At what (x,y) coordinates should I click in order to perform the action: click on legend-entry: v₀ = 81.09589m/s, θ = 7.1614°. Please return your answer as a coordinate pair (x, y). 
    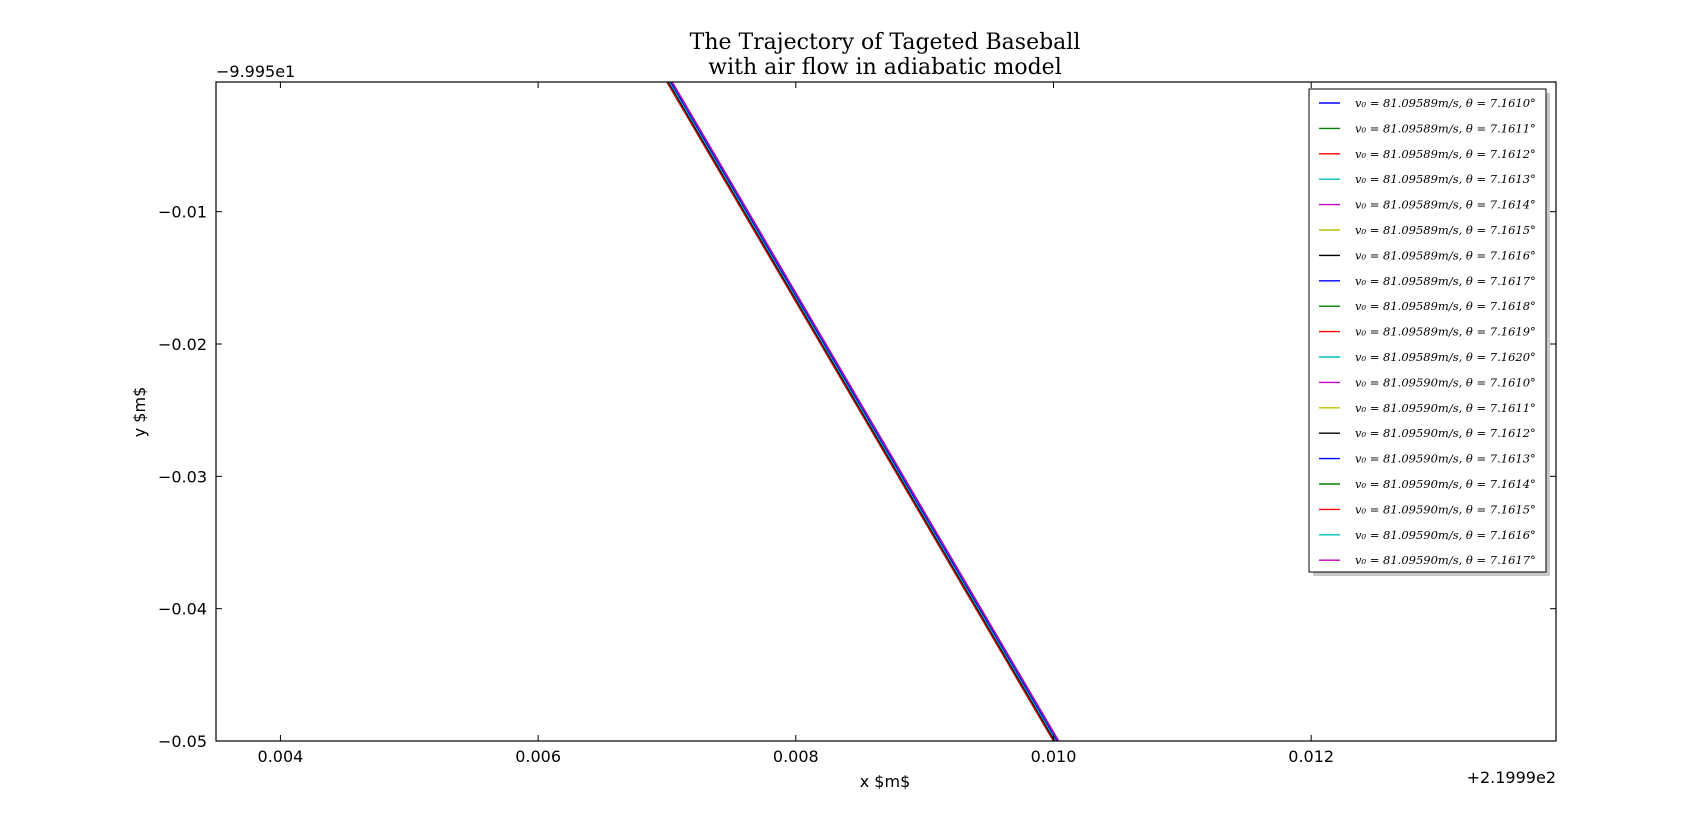
    Looking at the image, I should click on (1427, 205).